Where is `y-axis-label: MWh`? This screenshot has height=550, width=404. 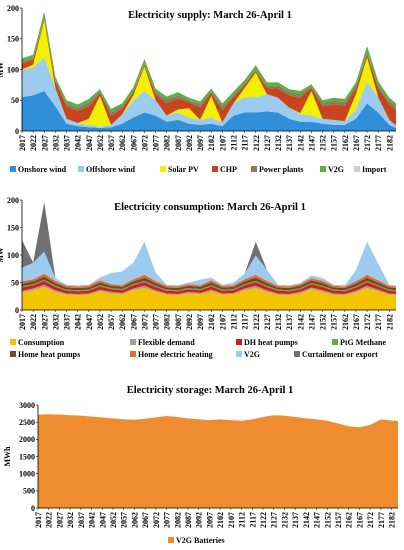
y-axis-label: MWh is located at coordinates (7, 456).